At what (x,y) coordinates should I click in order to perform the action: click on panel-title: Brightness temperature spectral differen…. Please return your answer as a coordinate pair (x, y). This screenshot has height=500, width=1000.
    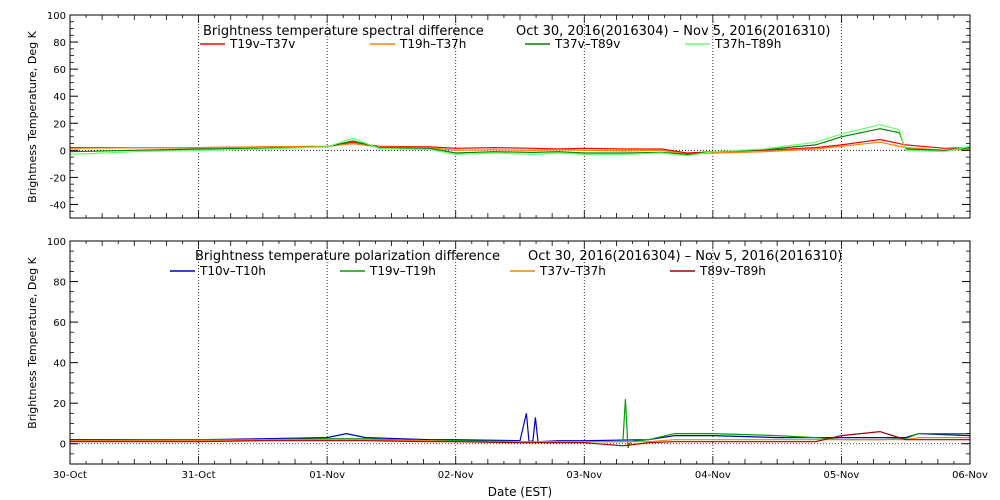
    Looking at the image, I should click on (343, 31).